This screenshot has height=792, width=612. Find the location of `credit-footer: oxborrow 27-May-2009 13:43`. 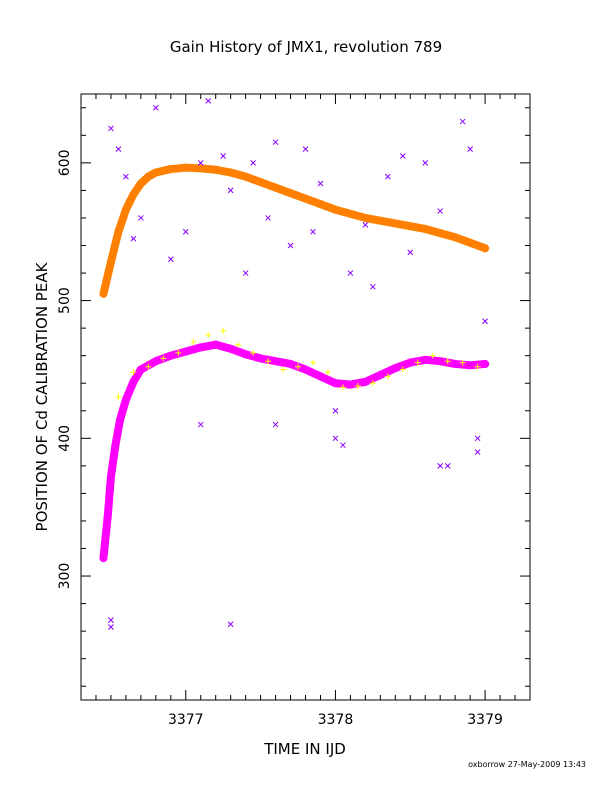

credit-footer: oxborrow 27-May-2009 13:43 is located at coordinates (527, 764).